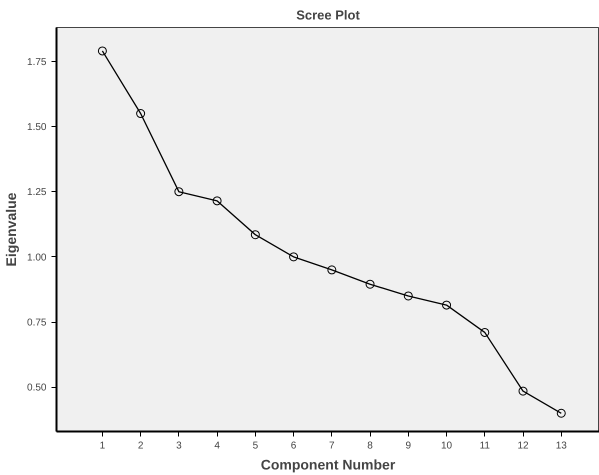 Image resolution: width=599 pixels, height=475 pixels. Describe the element at coordinates (37, 323) in the screenshot. I see `y-tick-label: 0.75` at that location.